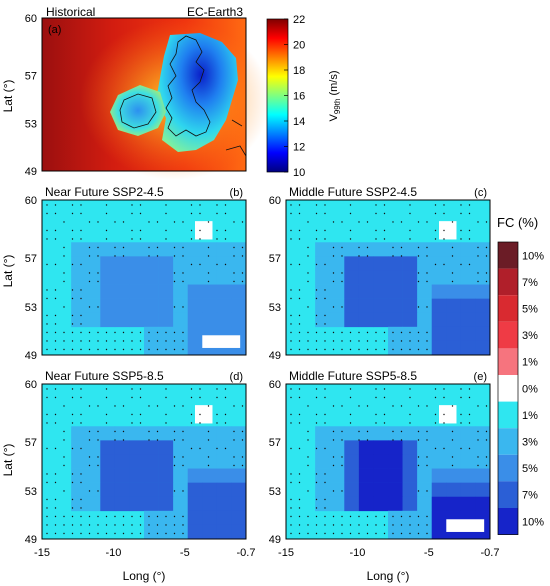  Describe the element at coordinates (448, 230) in the screenshot. I see `fc-zero-cell` at that location.